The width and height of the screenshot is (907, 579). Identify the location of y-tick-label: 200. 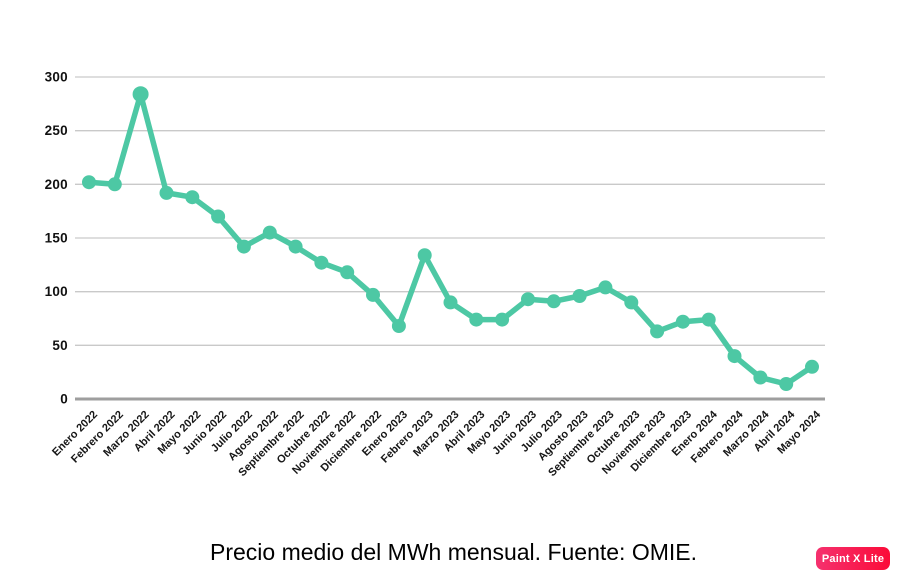
(56, 184).